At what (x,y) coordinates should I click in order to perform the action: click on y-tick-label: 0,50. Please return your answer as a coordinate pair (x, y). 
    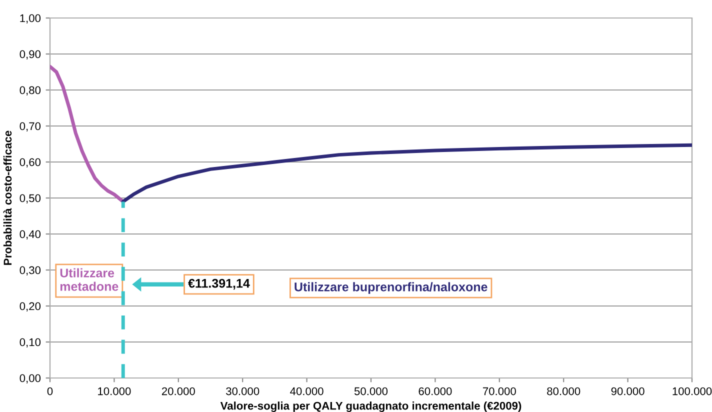
    Looking at the image, I should click on (30, 199).